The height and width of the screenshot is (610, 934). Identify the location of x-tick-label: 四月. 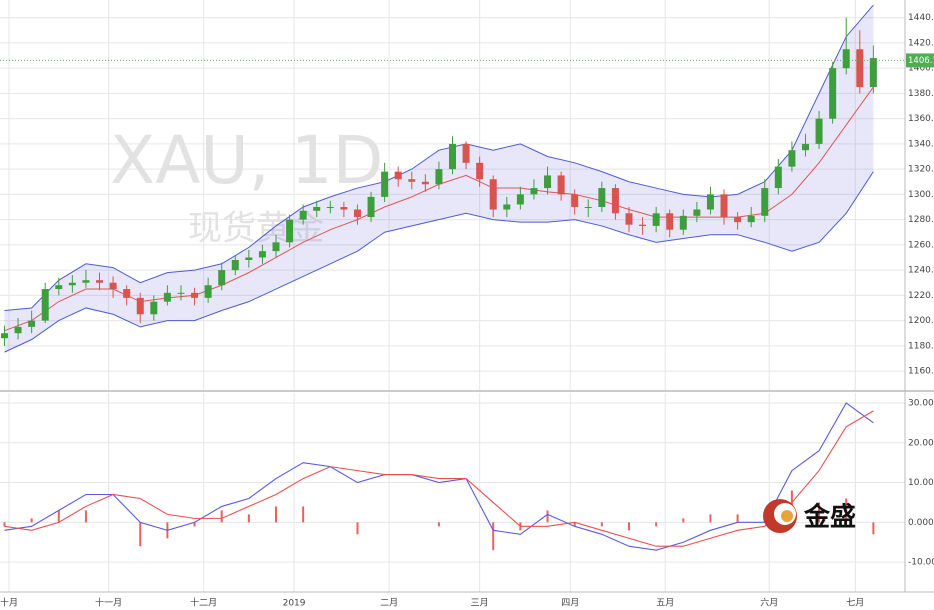
(570, 603).